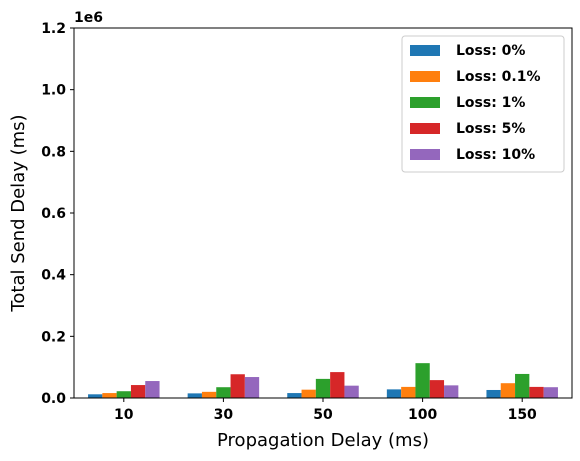 This screenshot has height=461, width=580. Describe the element at coordinates (53, 152) in the screenshot. I see `y-tick-label: 0.8` at that location.